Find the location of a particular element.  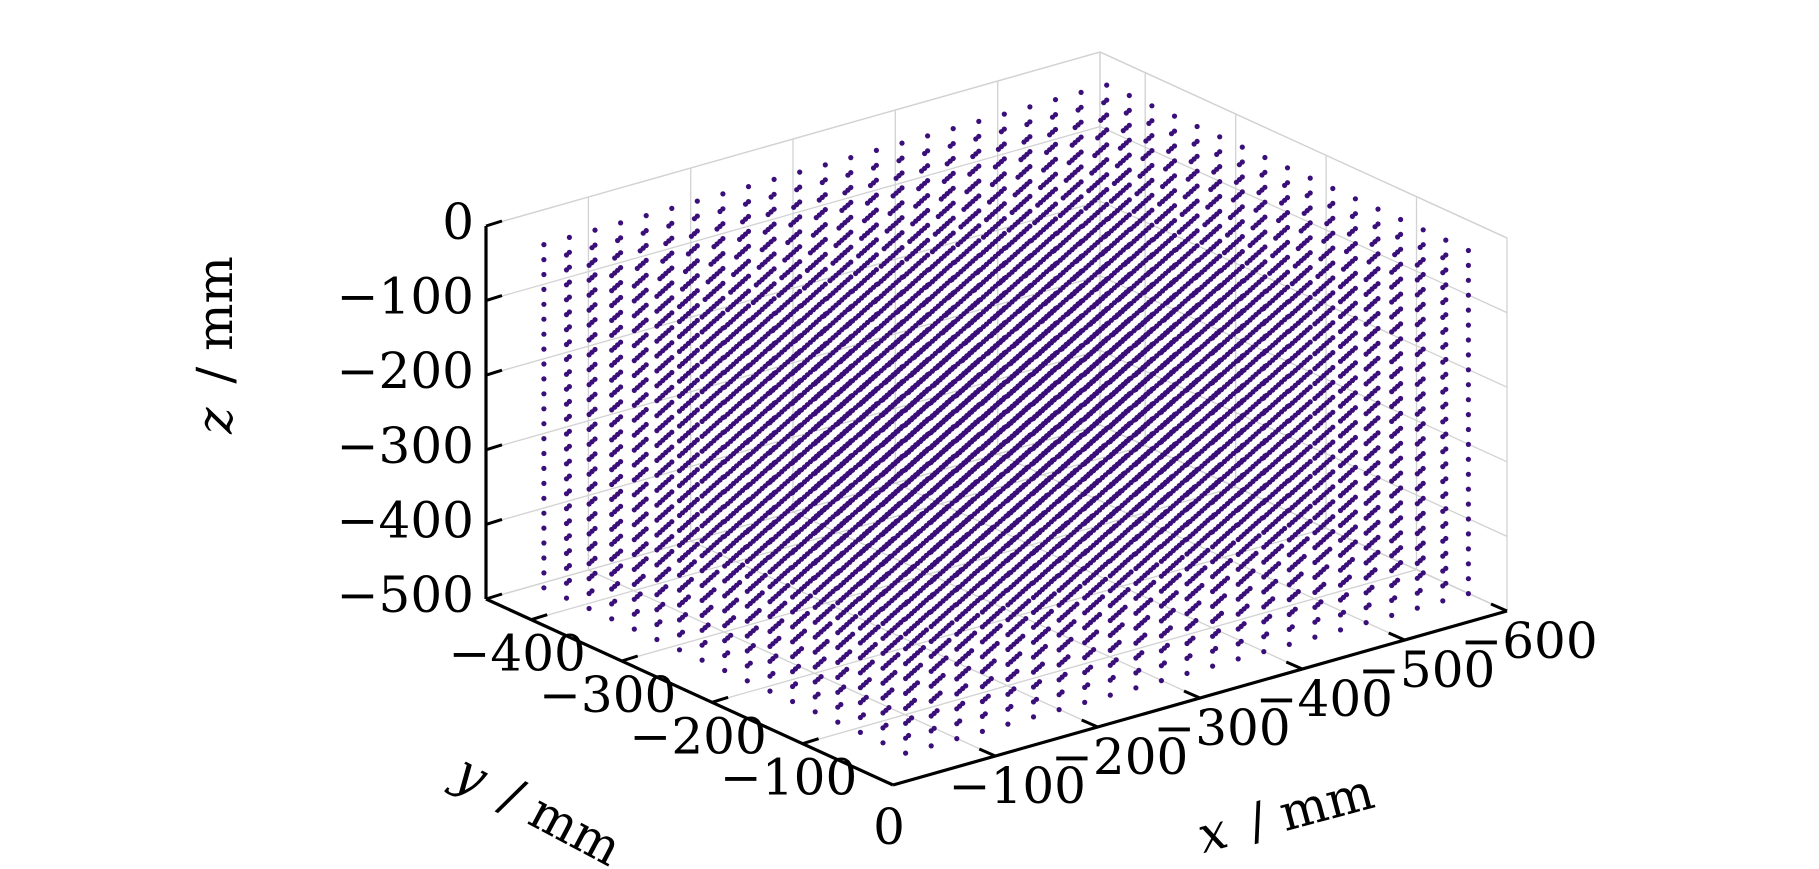

box-edge-back-floor-x is located at coordinates (793, 512).